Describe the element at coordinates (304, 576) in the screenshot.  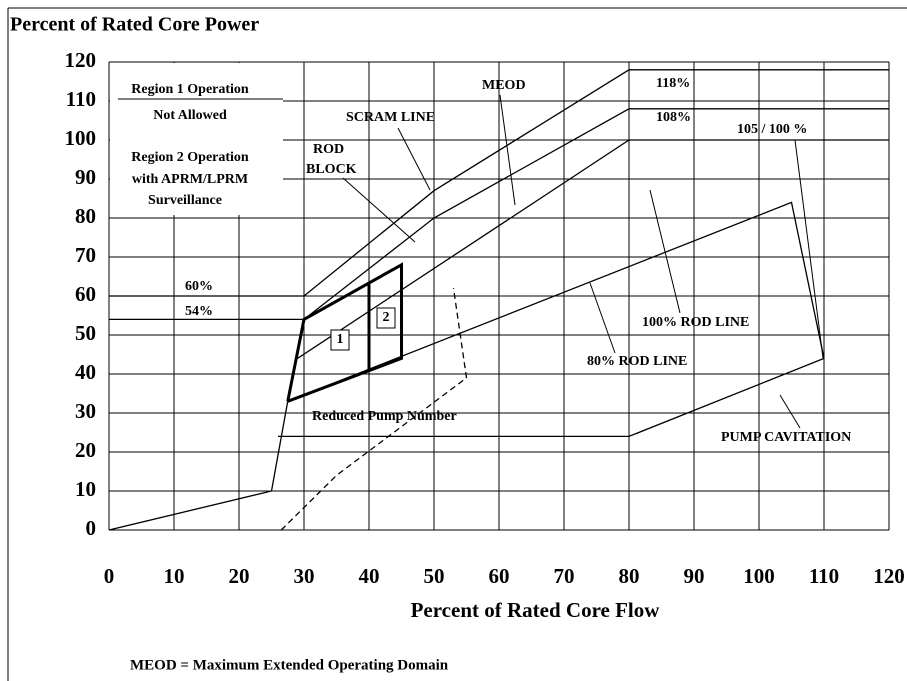
I see `x-tick-label: 30` at that location.